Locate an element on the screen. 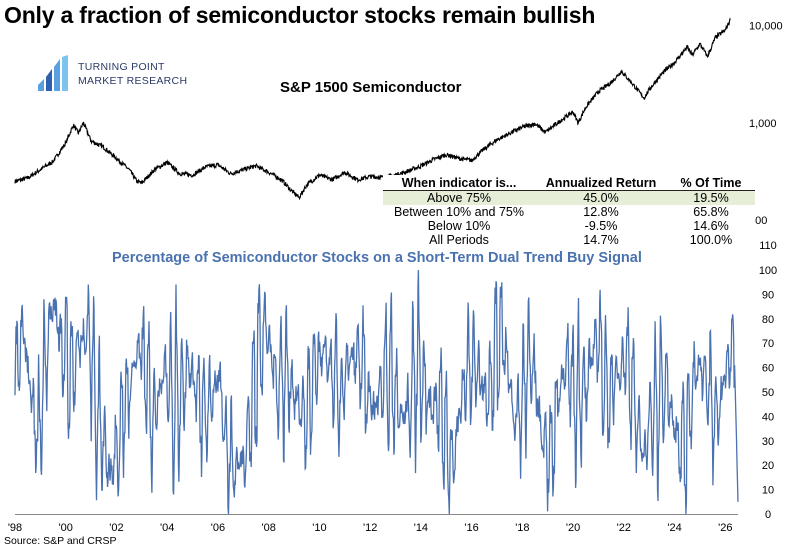 The height and width of the screenshot is (553, 791). stats-row-between: Between 10% and 75% 12.8% 65.8% is located at coordinates (569, 212).